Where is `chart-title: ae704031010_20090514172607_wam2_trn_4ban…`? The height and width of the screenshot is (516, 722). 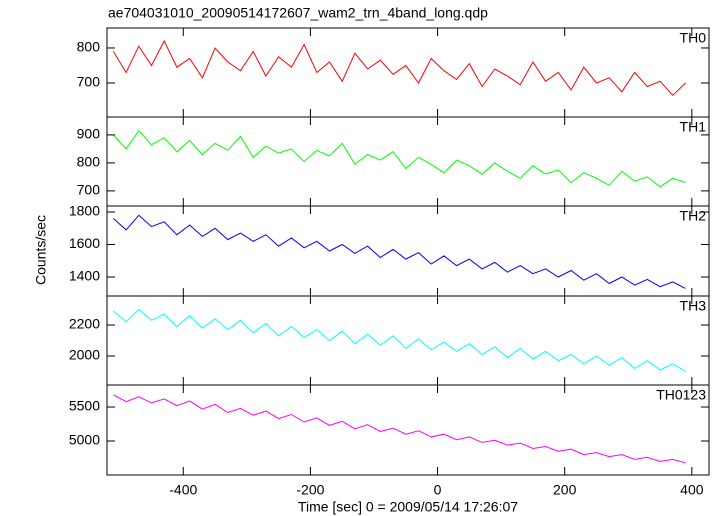
chart-title: ae704031010_20090514172607_wam2_trn_4ban… is located at coordinates (298, 13).